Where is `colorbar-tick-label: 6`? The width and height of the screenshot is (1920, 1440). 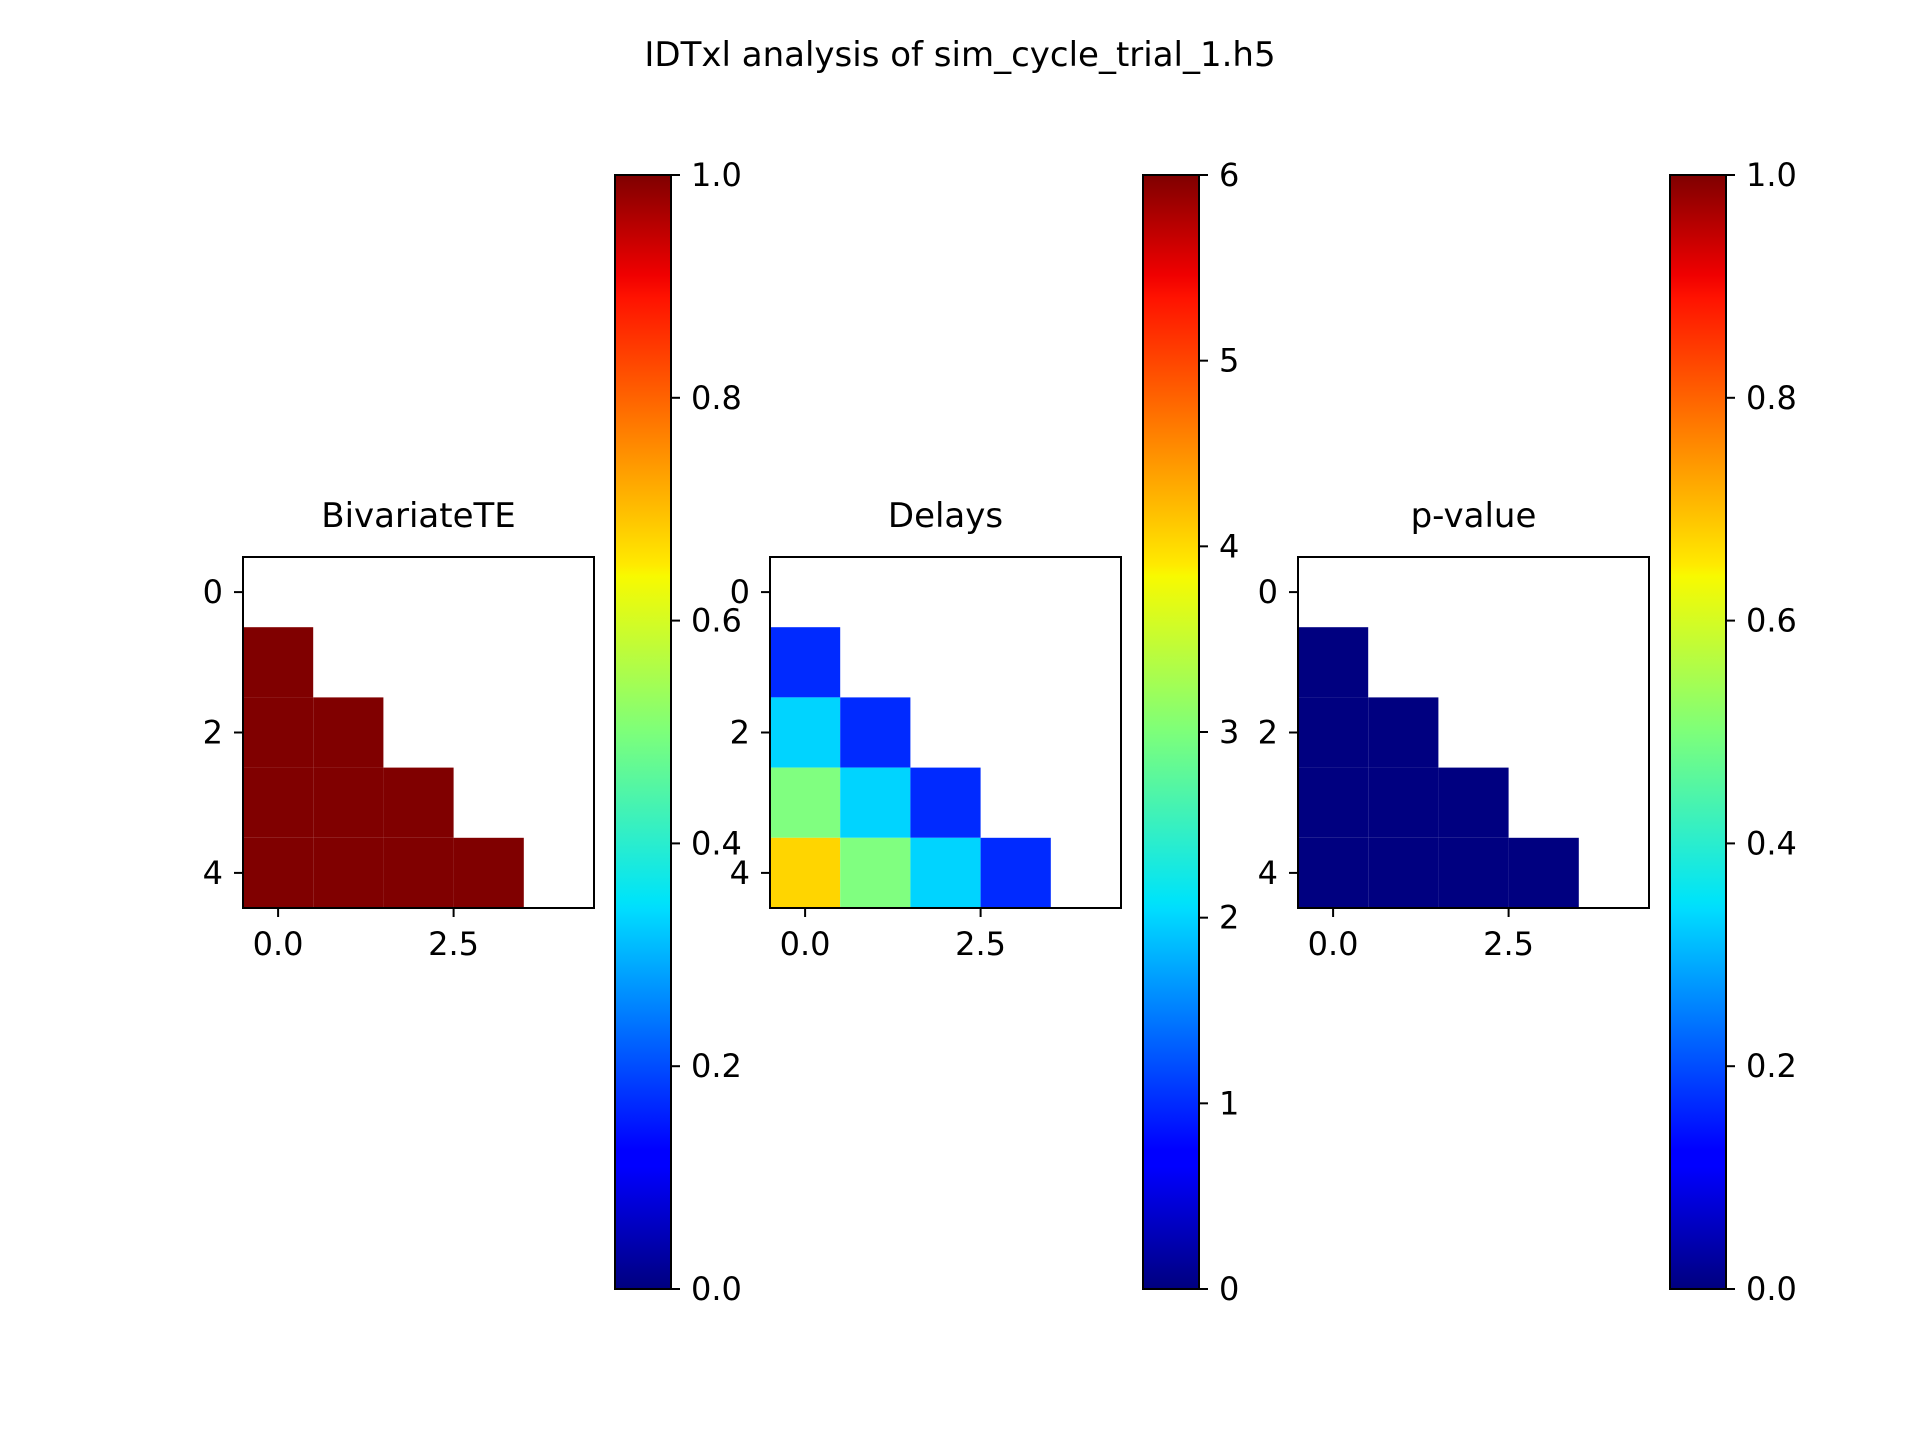
colorbar-tick-label: 6 is located at coordinates (1229, 175).